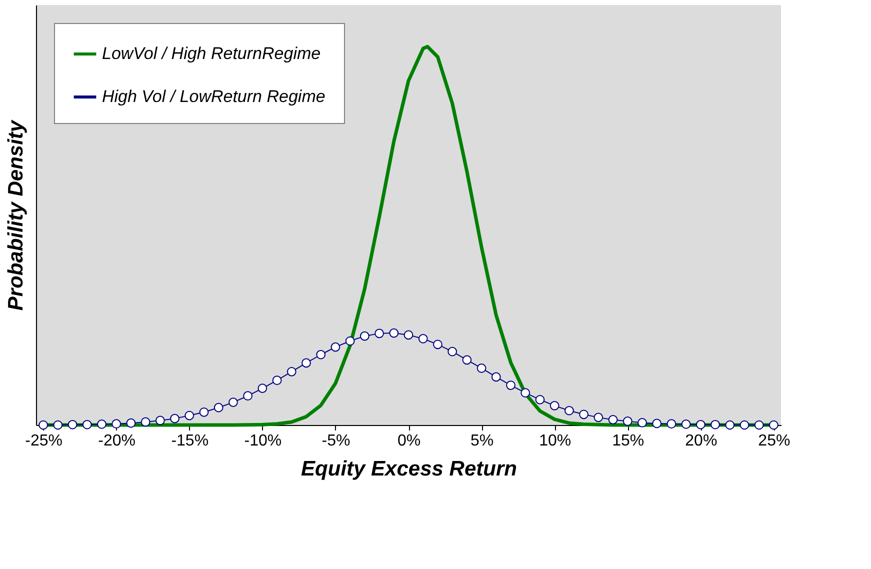 The image size is (871, 569). I want to click on x-tick-label: 25%, so click(774, 441).